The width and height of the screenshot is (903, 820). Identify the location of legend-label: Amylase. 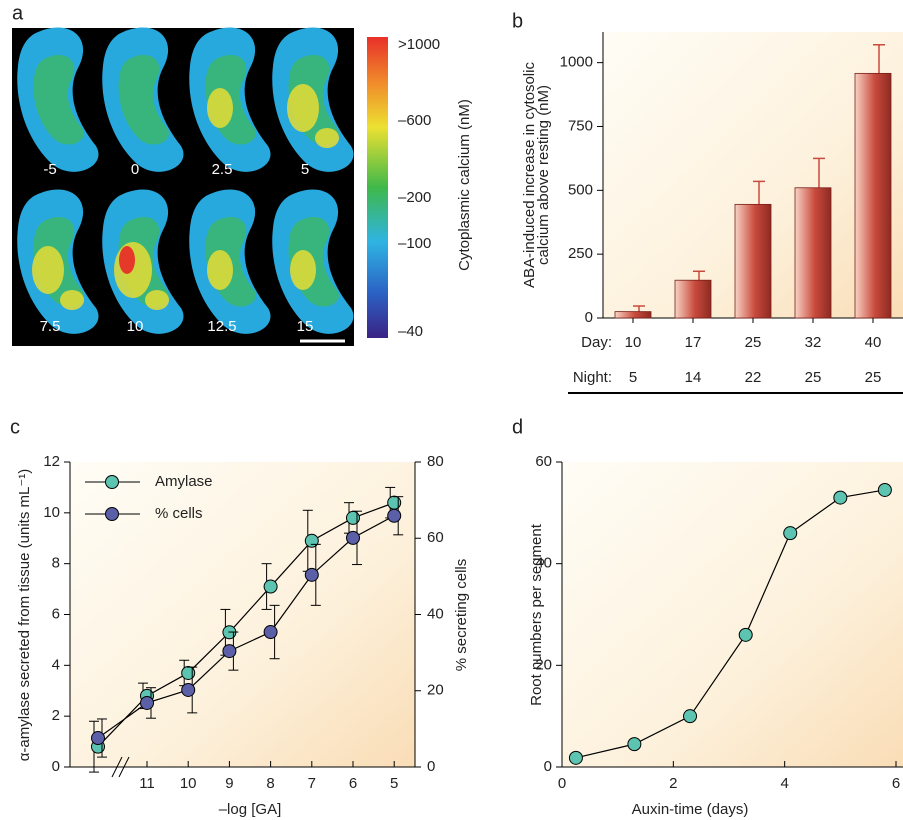
(184, 481).